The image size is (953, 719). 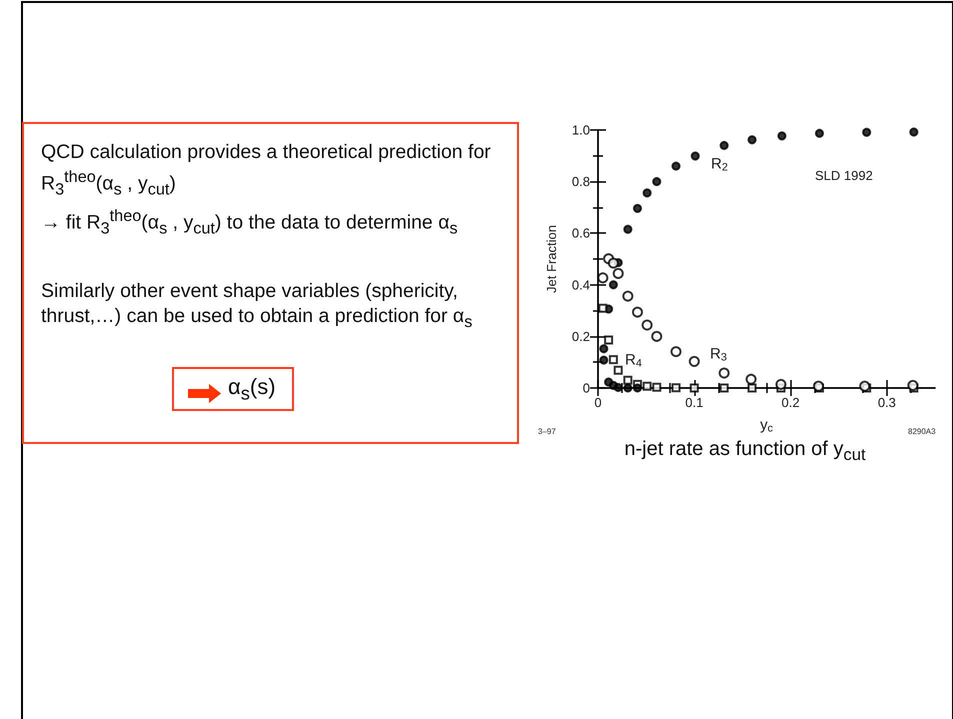 What do you see at coordinates (581, 182) in the screenshot?
I see `y-tick-label: 0.8` at bounding box center [581, 182].